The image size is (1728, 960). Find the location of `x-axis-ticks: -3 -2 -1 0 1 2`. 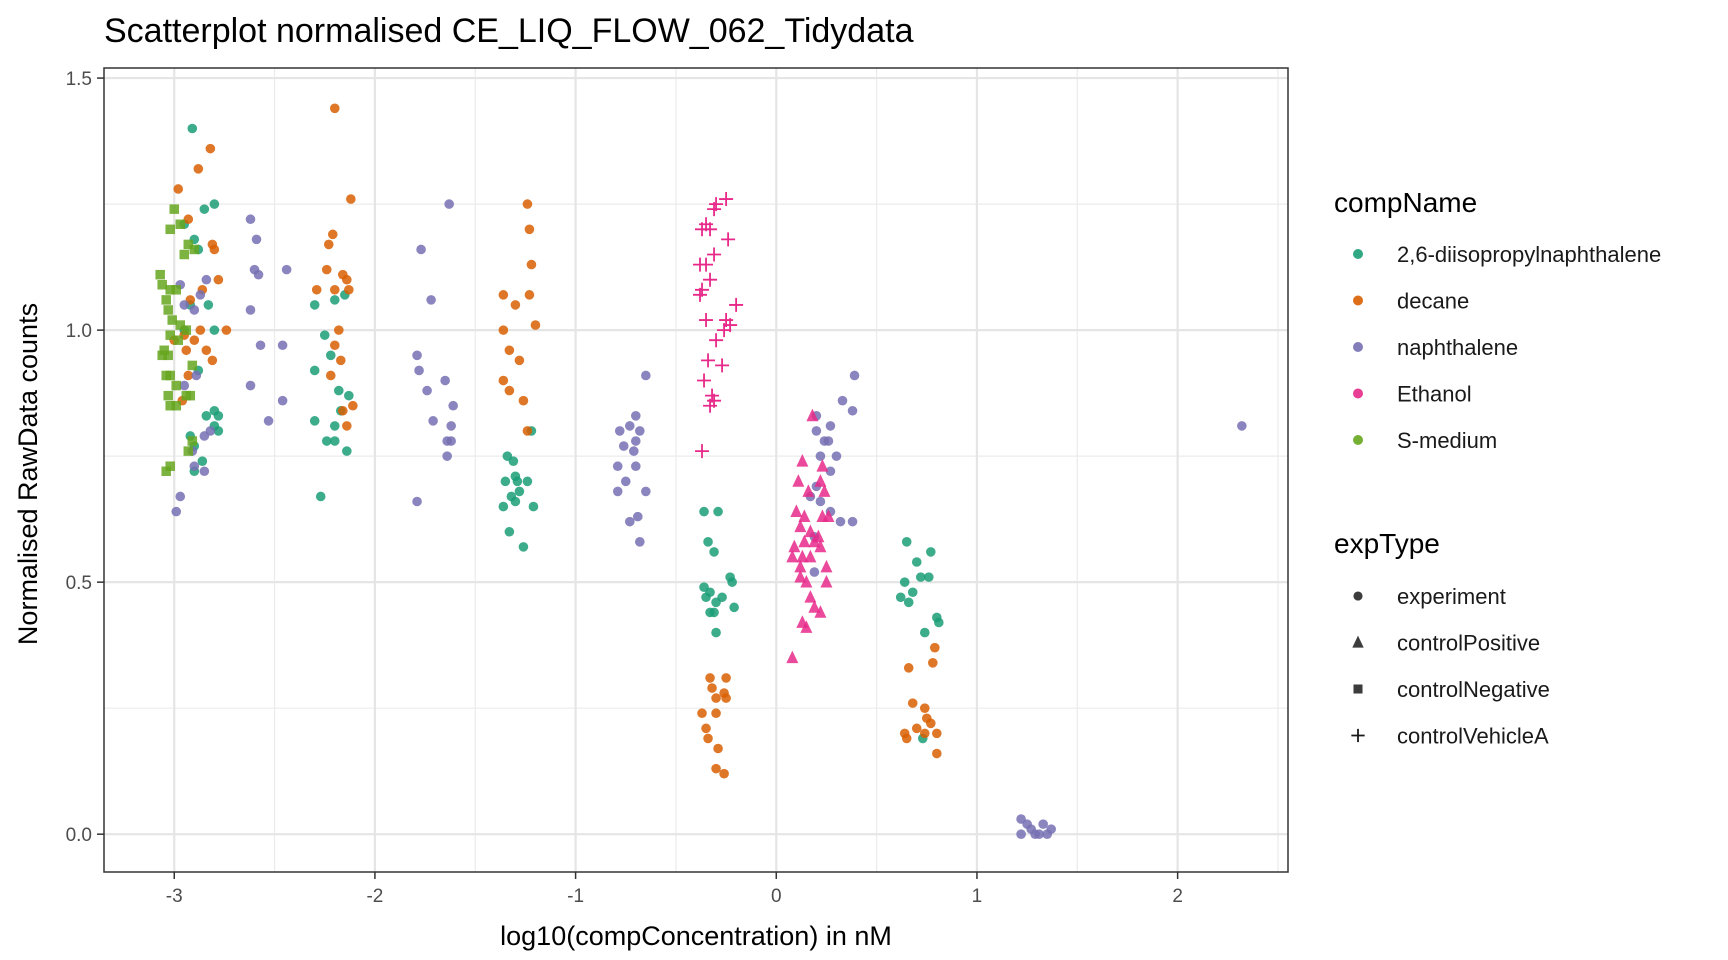

x-axis-ticks: -3 -2 -1 0 1 2 is located at coordinates (674, 889).